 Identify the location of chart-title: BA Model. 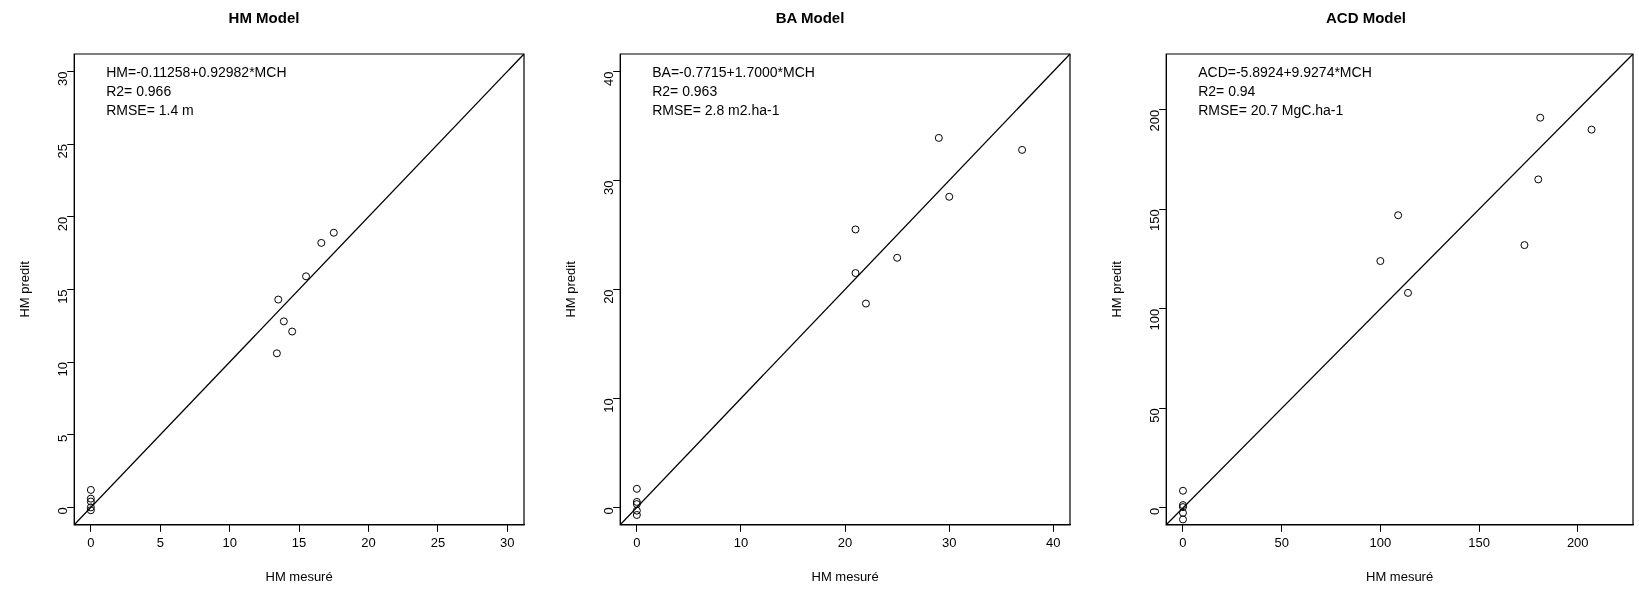
(810, 18).